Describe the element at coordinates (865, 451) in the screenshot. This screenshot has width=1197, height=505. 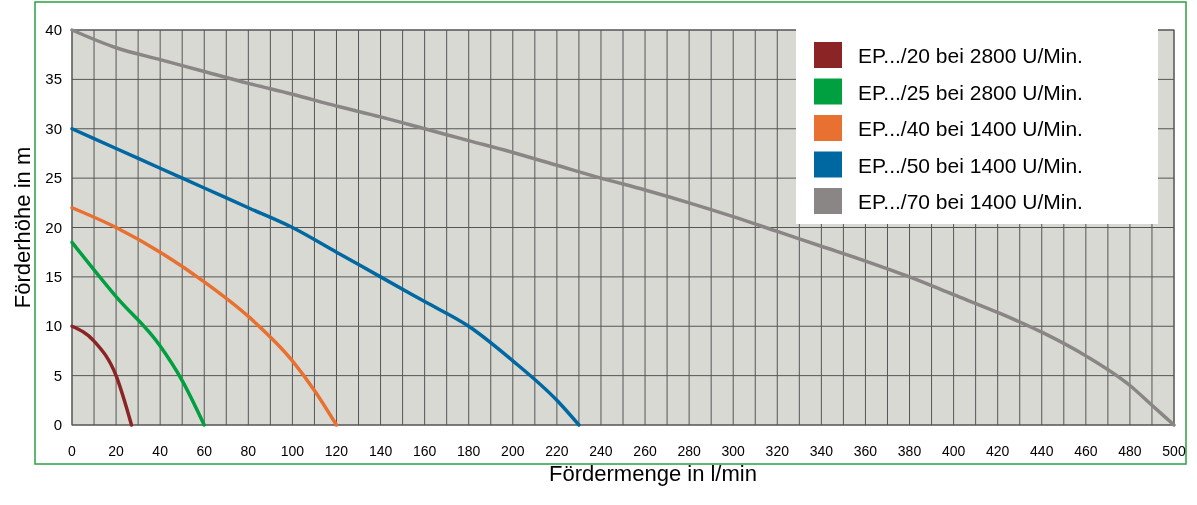
I see `x-tick-label: 360` at that location.